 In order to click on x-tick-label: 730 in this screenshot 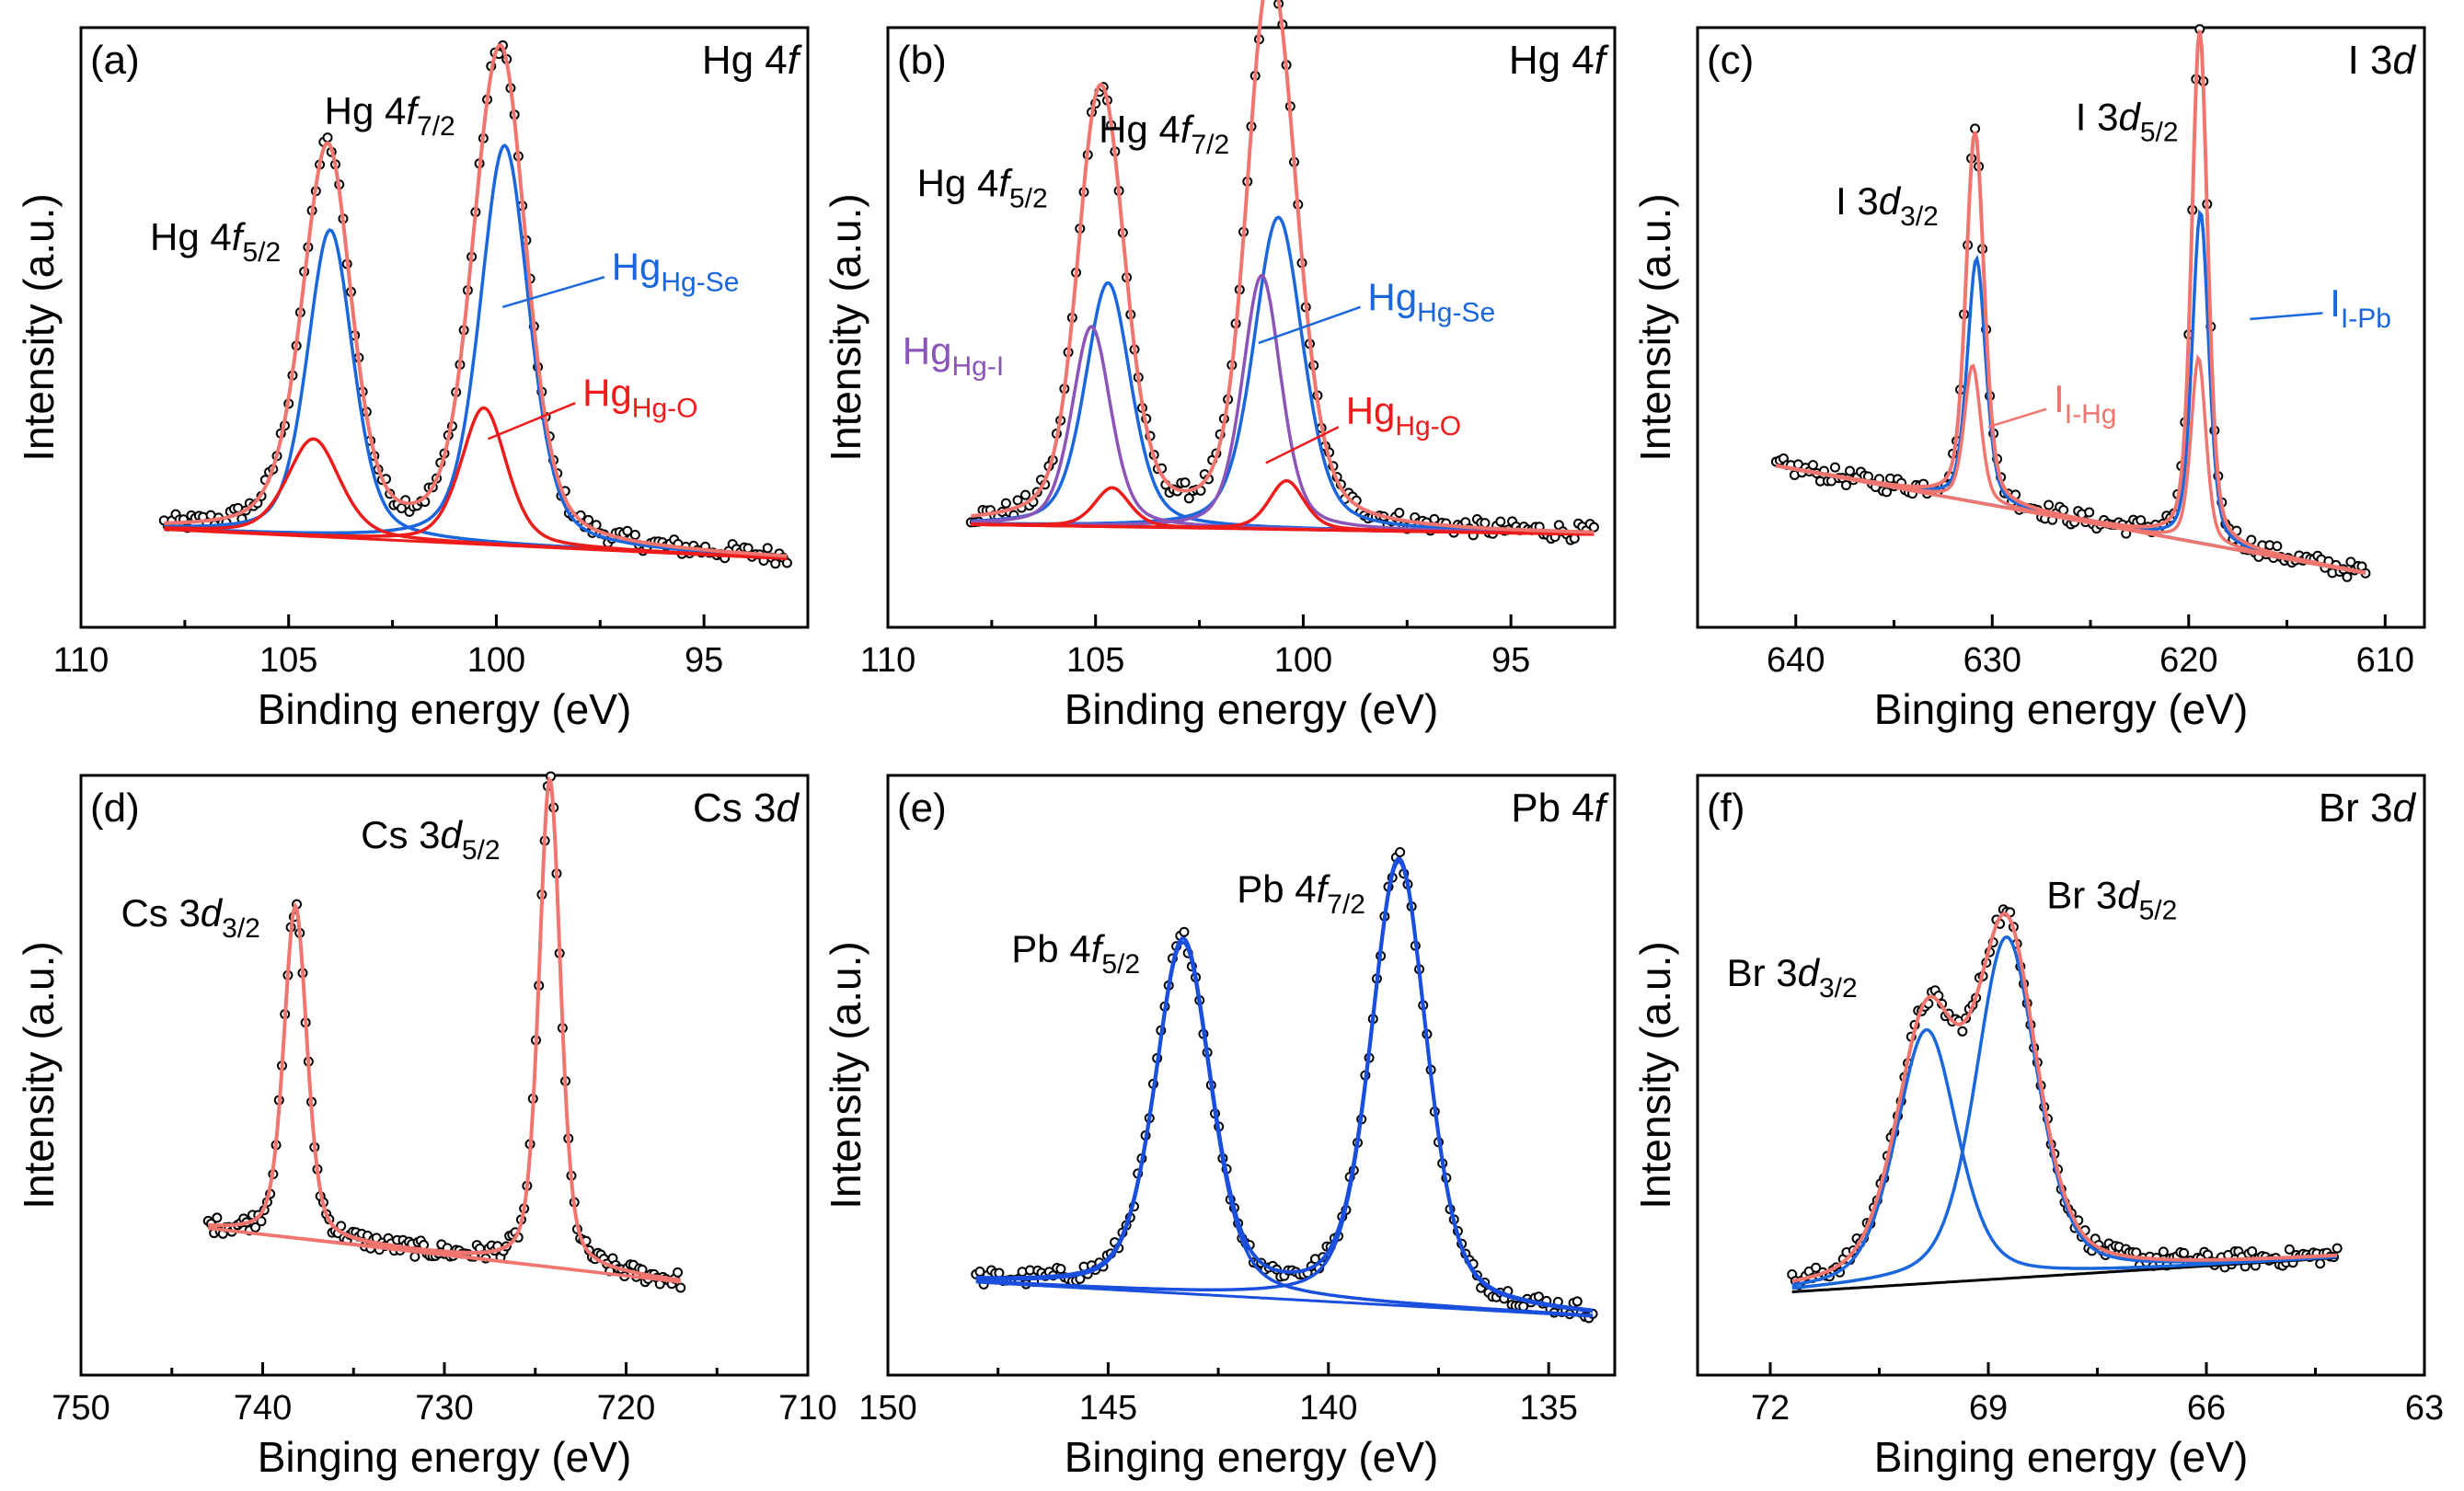, I will do `click(444, 1408)`.